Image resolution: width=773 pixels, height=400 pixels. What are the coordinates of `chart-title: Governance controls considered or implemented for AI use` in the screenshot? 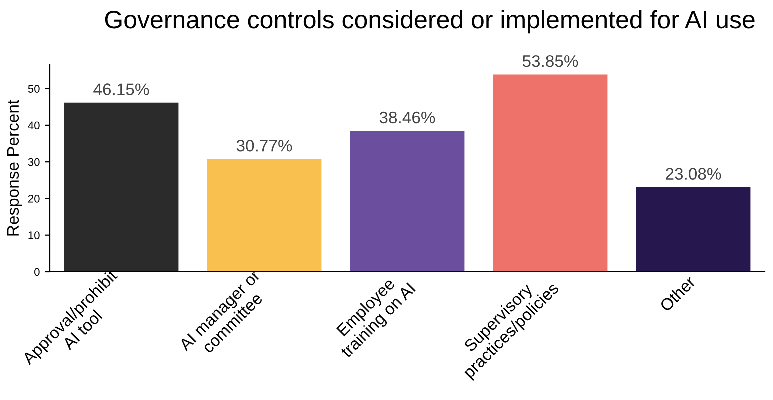 It's located at (430, 22).